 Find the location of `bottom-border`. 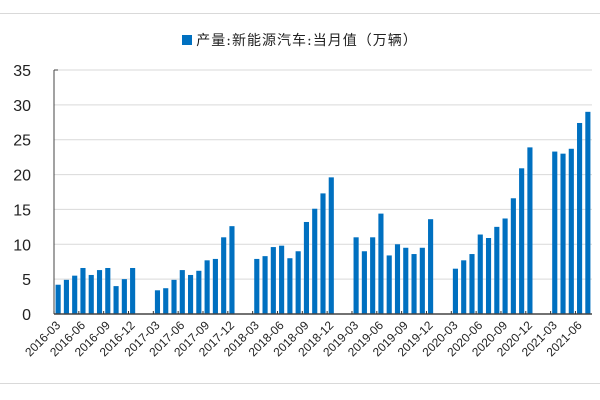

bottom-border is located at coordinates (300, 383).